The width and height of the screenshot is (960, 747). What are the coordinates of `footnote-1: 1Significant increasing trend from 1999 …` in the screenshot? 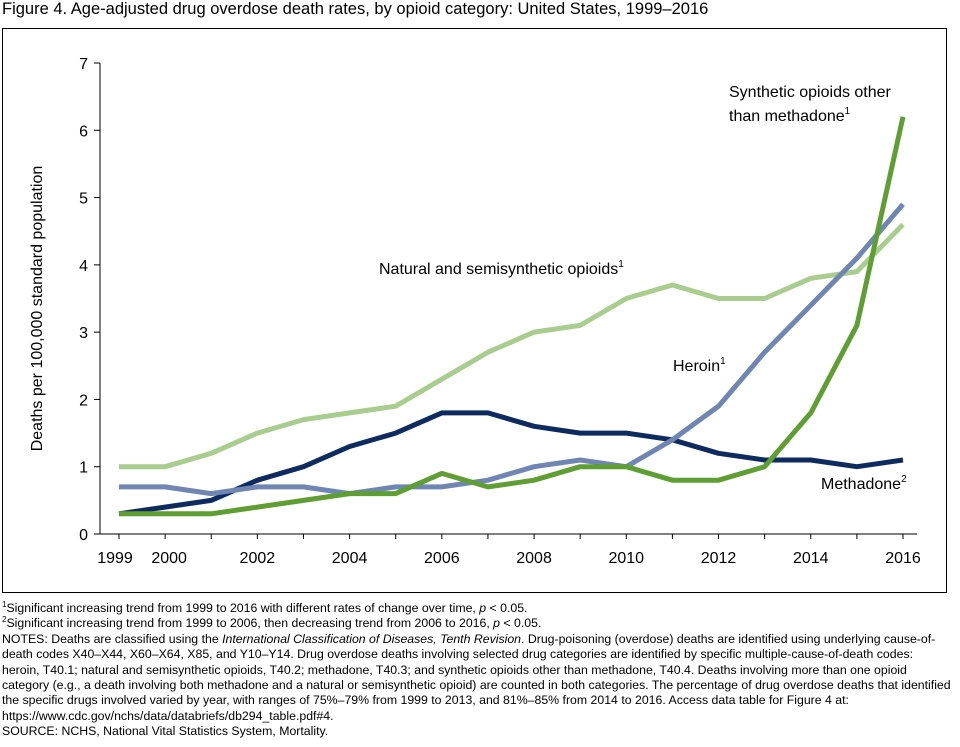 It's located at (265, 607).